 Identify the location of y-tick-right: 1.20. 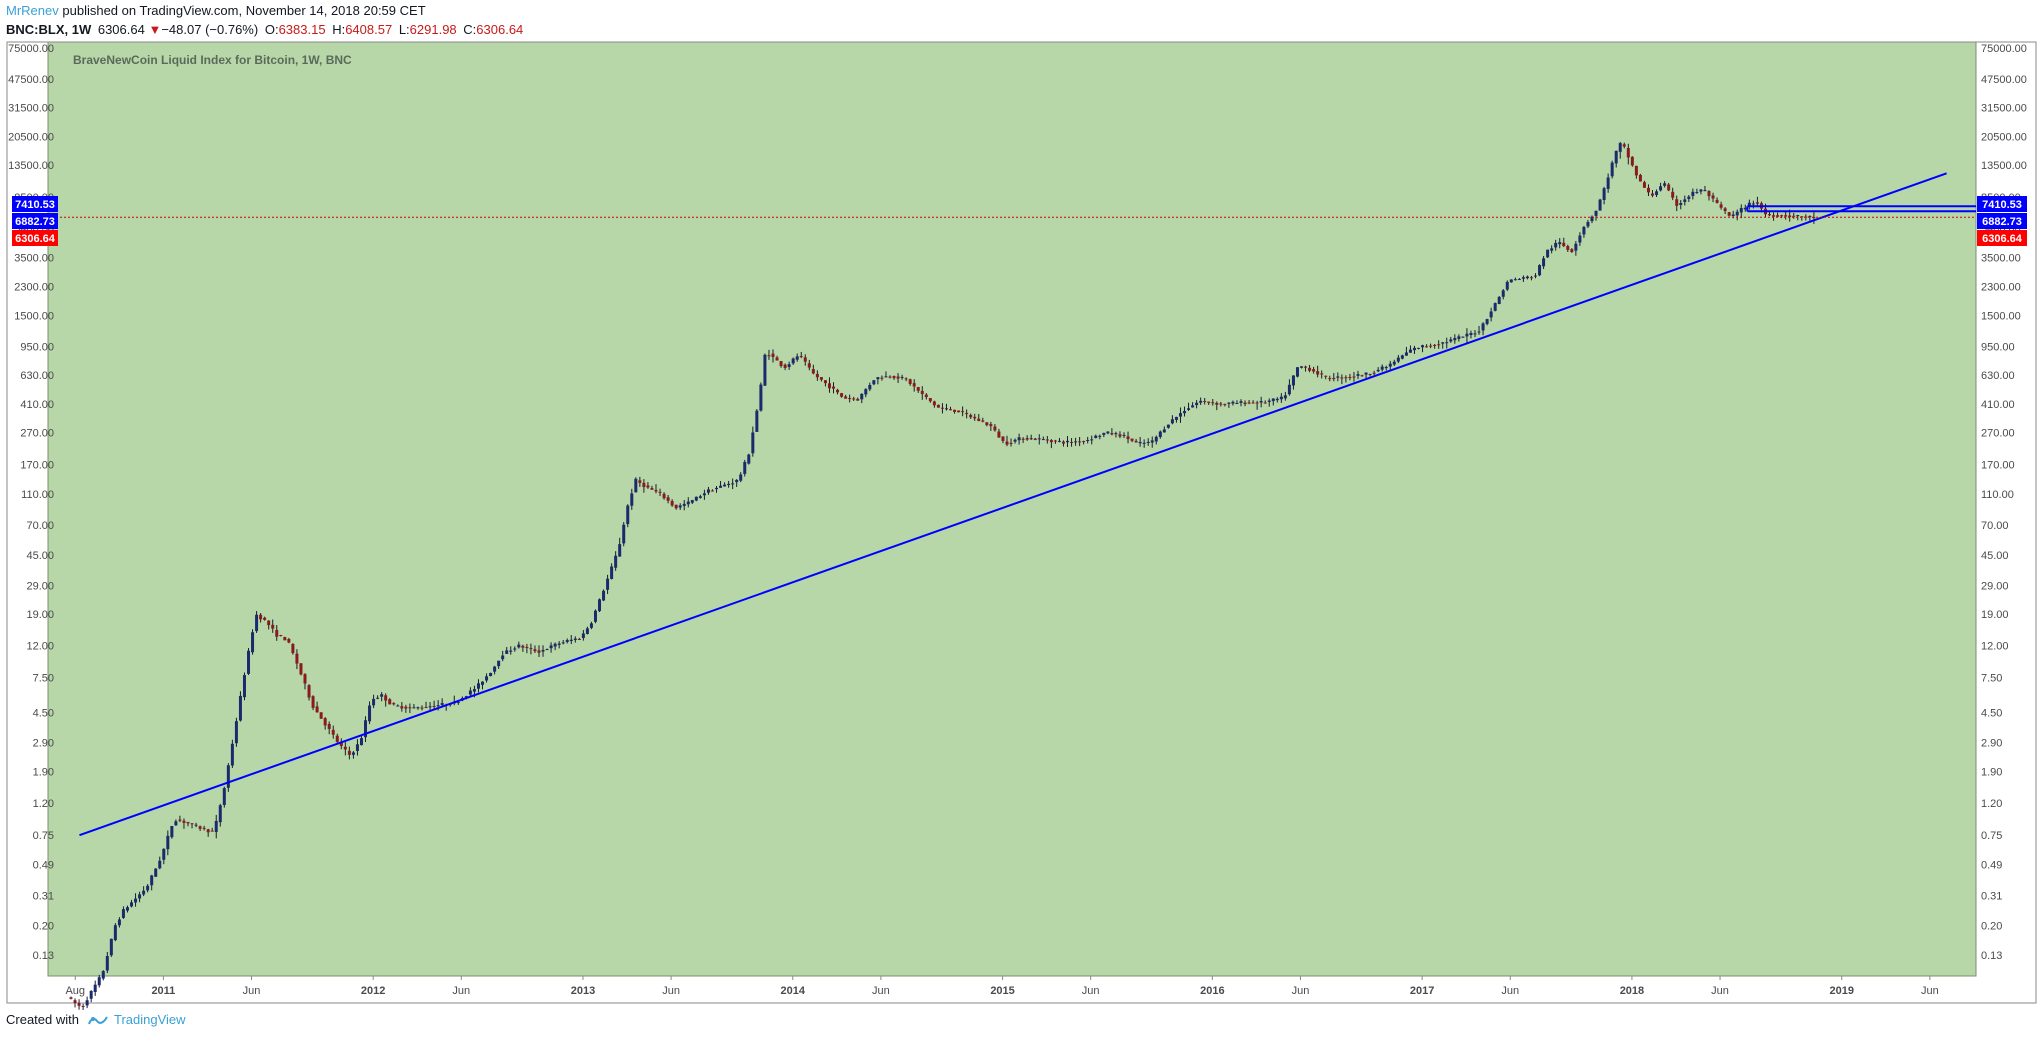
(1991, 804).